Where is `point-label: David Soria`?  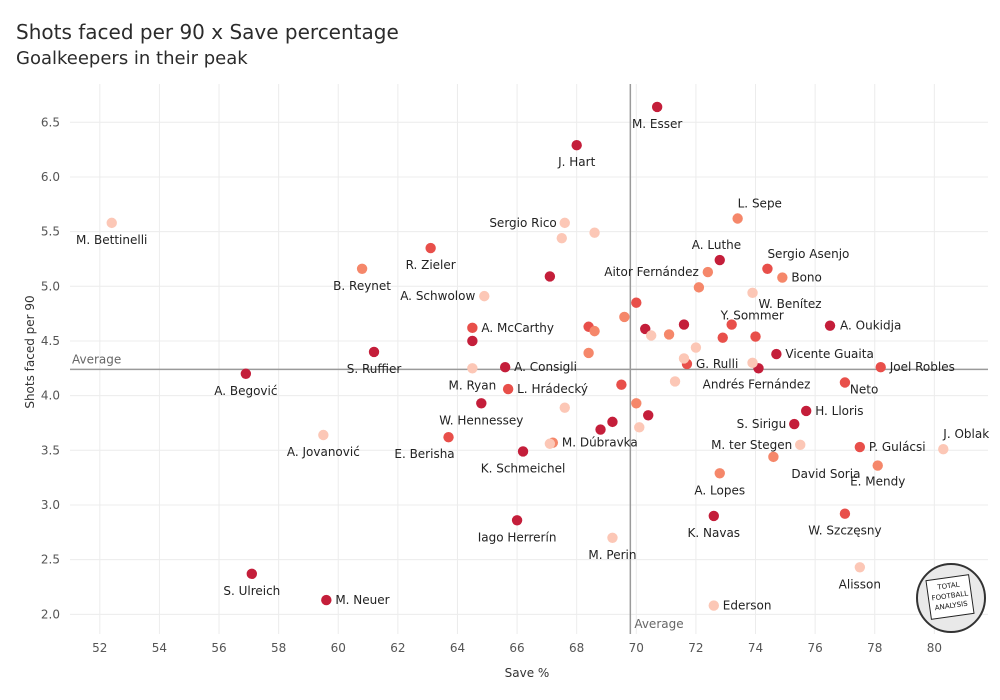 point-label: David Soria is located at coordinates (825, 474).